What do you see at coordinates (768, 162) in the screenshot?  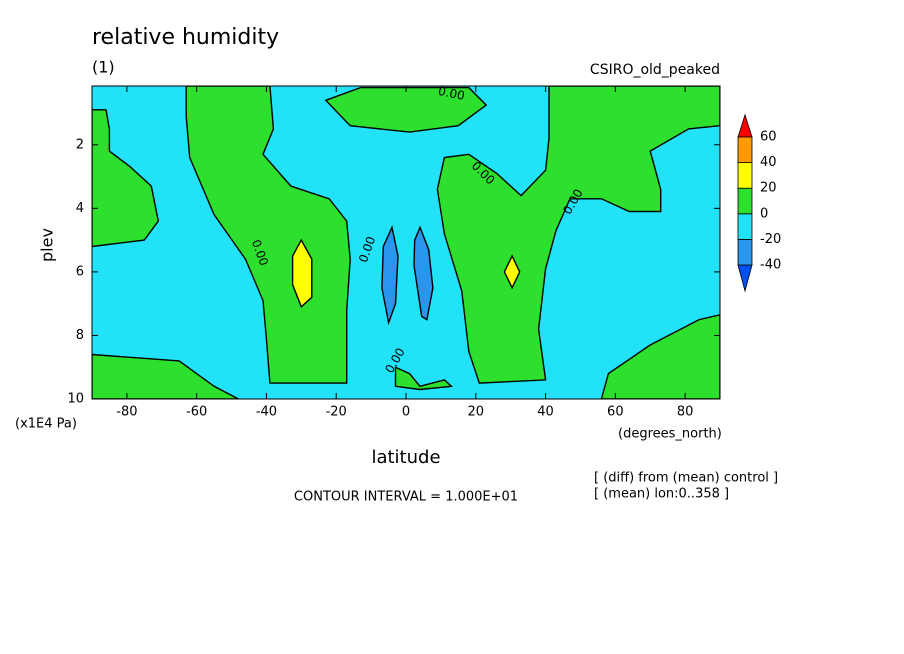 I see `colorbar-label: 40` at bounding box center [768, 162].